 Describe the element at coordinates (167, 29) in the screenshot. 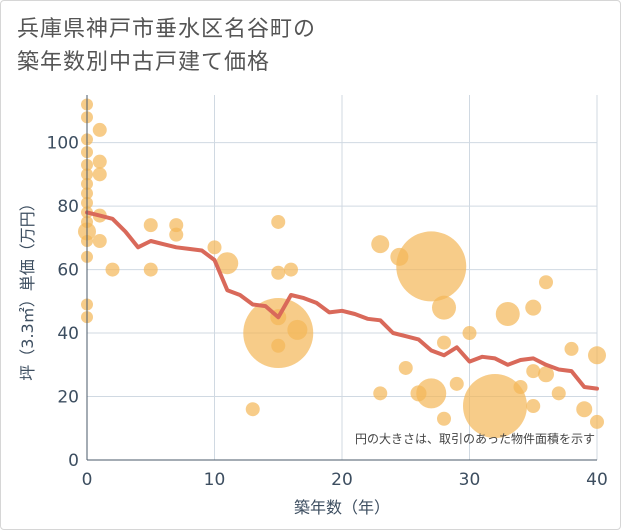

I see `chart-title-line-1: 兵庫県神戸市垂水区名谷町の` at that location.